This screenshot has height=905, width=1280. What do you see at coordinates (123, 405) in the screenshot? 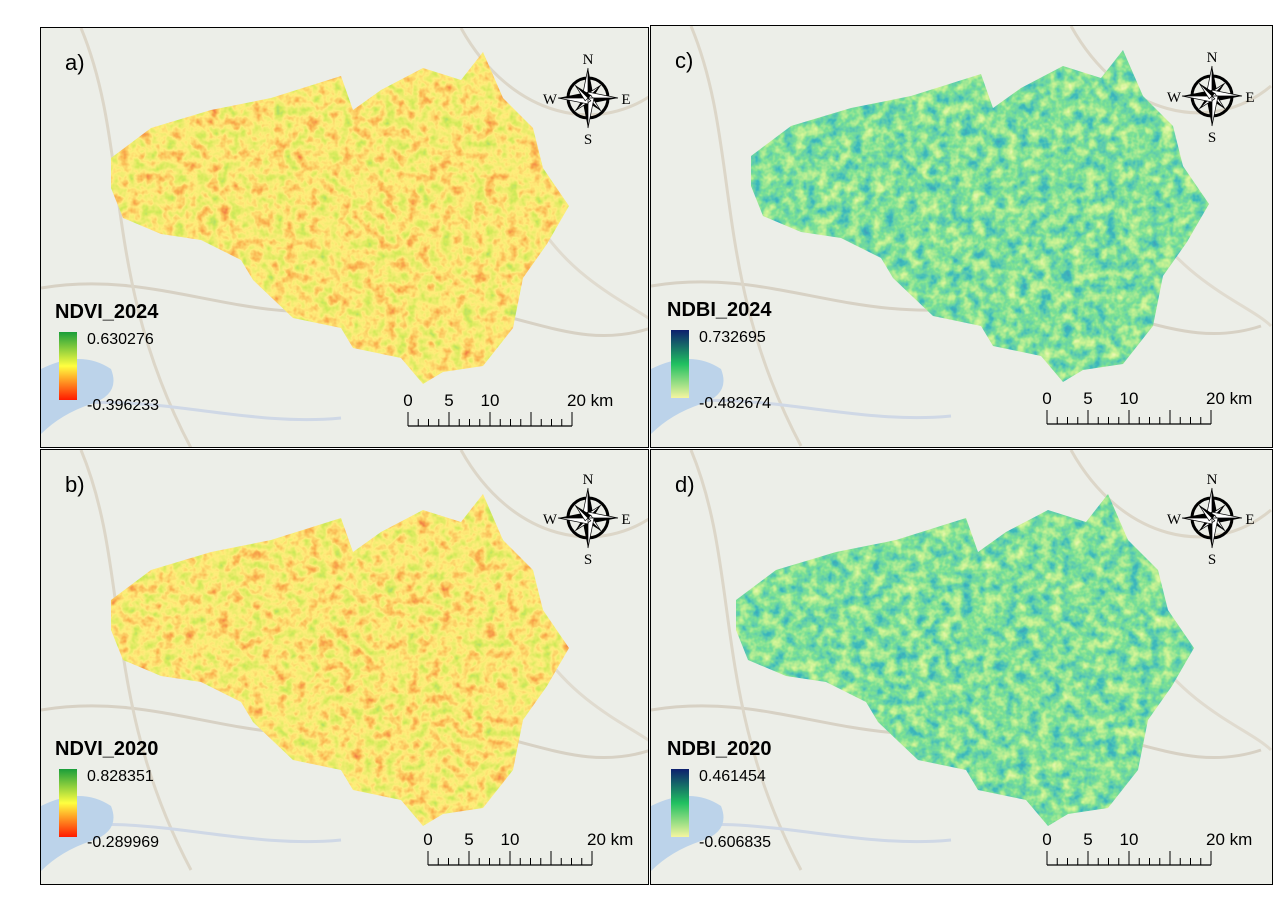
I see `legend-min: -0.396233` at bounding box center [123, 405].